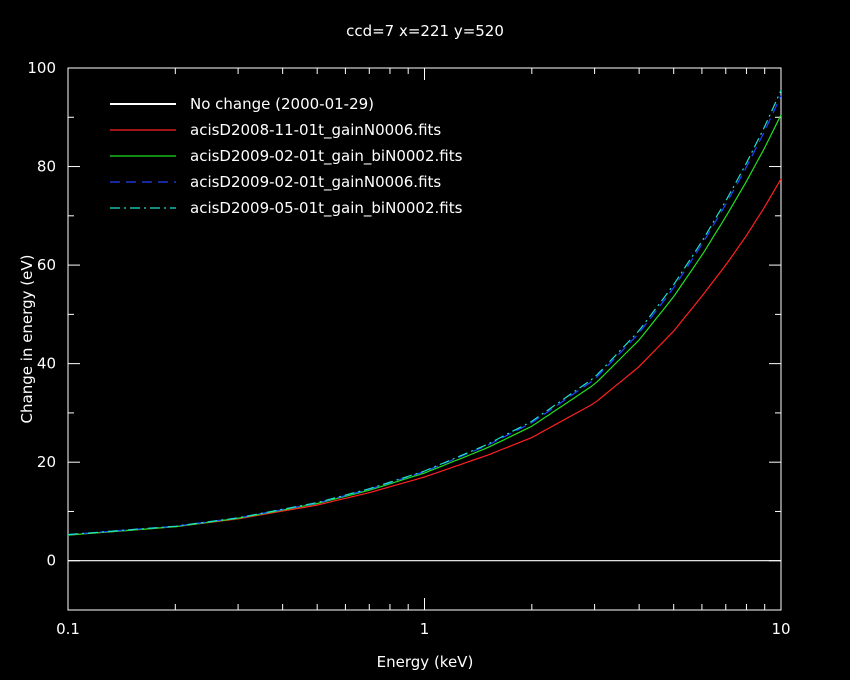 The image size is (850, 680). What do you see at coordinates (315, 182) in the screenshot?
I see `legend-label: acisD2009-02-01t_gainN0006.fits` at bounding box center [315, 182].